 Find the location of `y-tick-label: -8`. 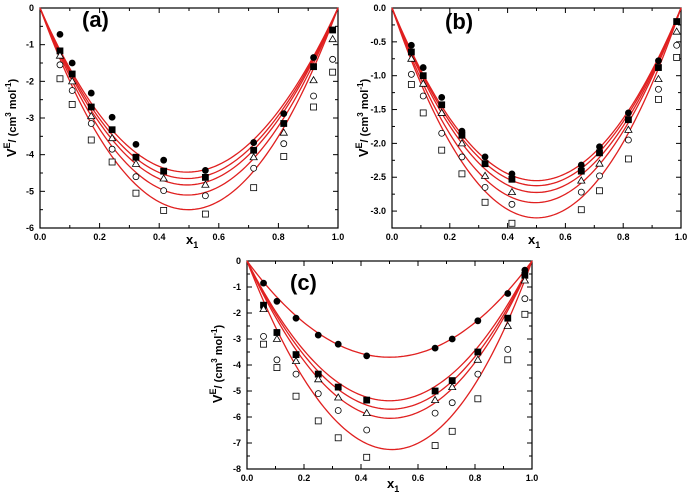

y-tick-label: -8 is located at coordinates (237, 469).